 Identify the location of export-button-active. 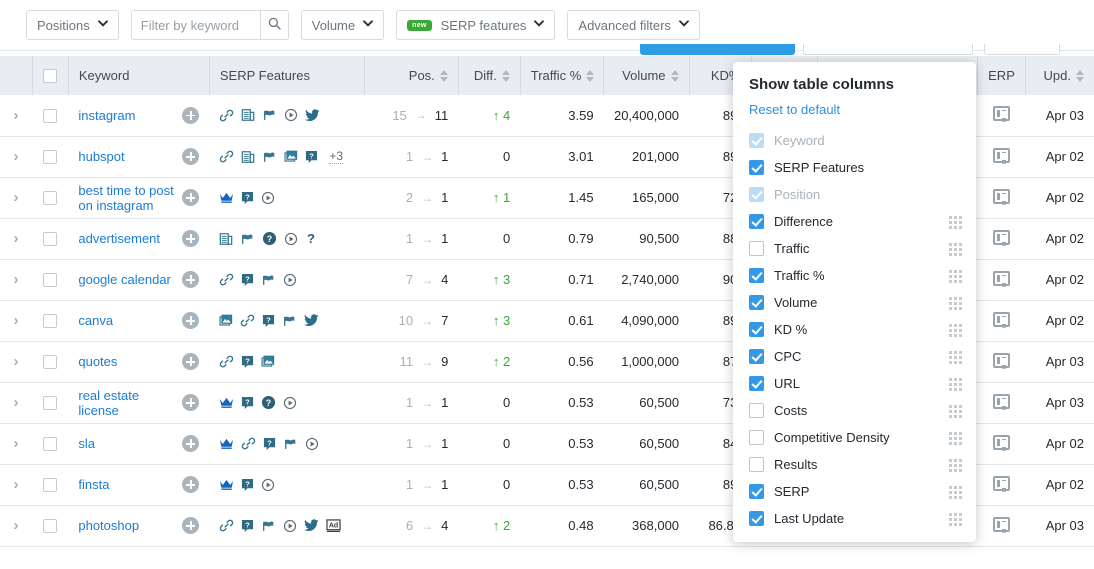
(717, 49).